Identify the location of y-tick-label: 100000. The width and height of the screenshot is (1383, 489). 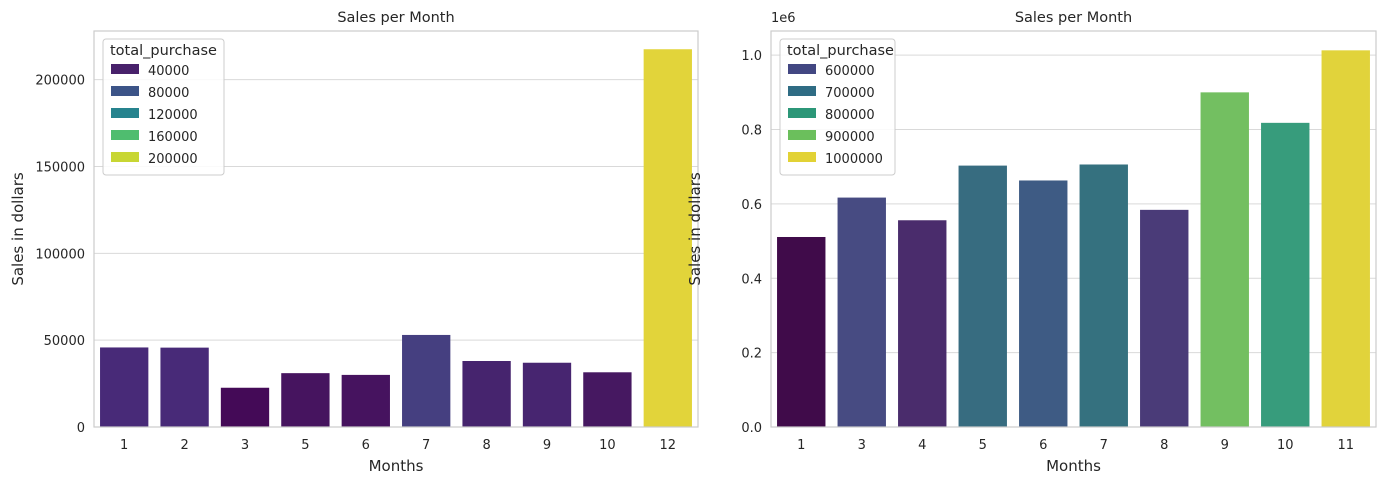
(60, 254).